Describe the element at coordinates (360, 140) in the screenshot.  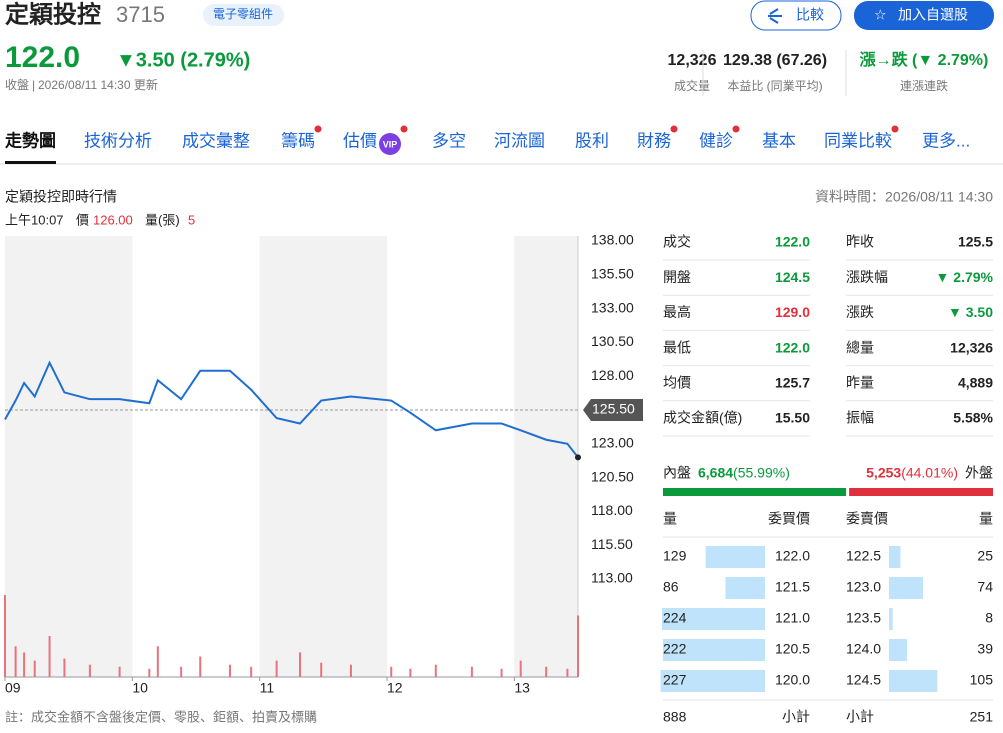
I see `tab: 估價` at that location.